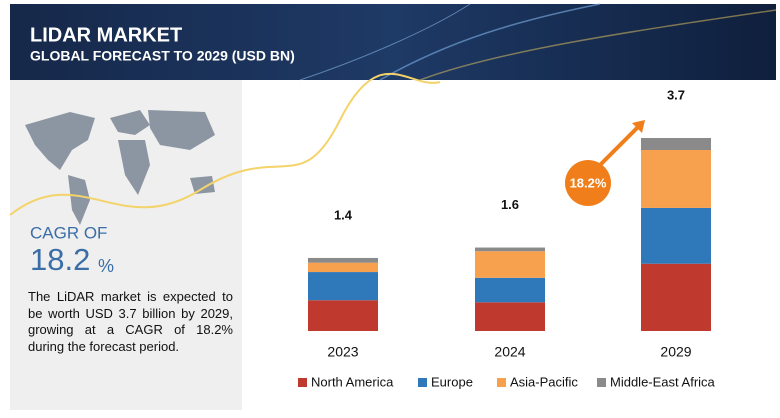 Image resolution: width=780 pixels, height=418 pixels. I want to click on growth-arrow-head, so click(638, 126).